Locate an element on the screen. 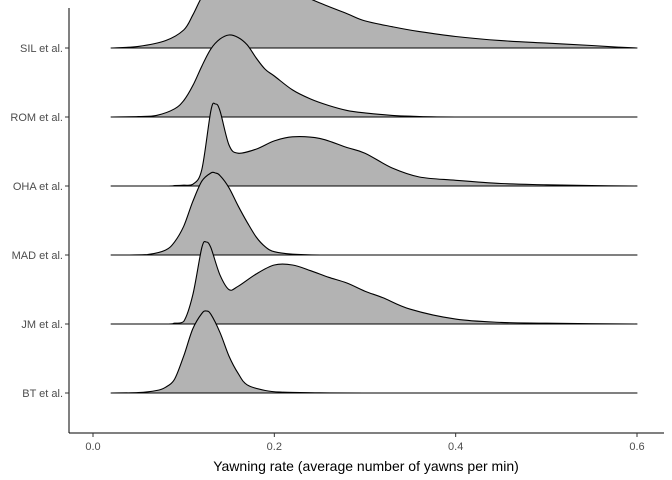 The width and height of the screenshot is (672, 480). y-tick-label-mad-et-al: MAD et al. is located at coordinates (37, 256).